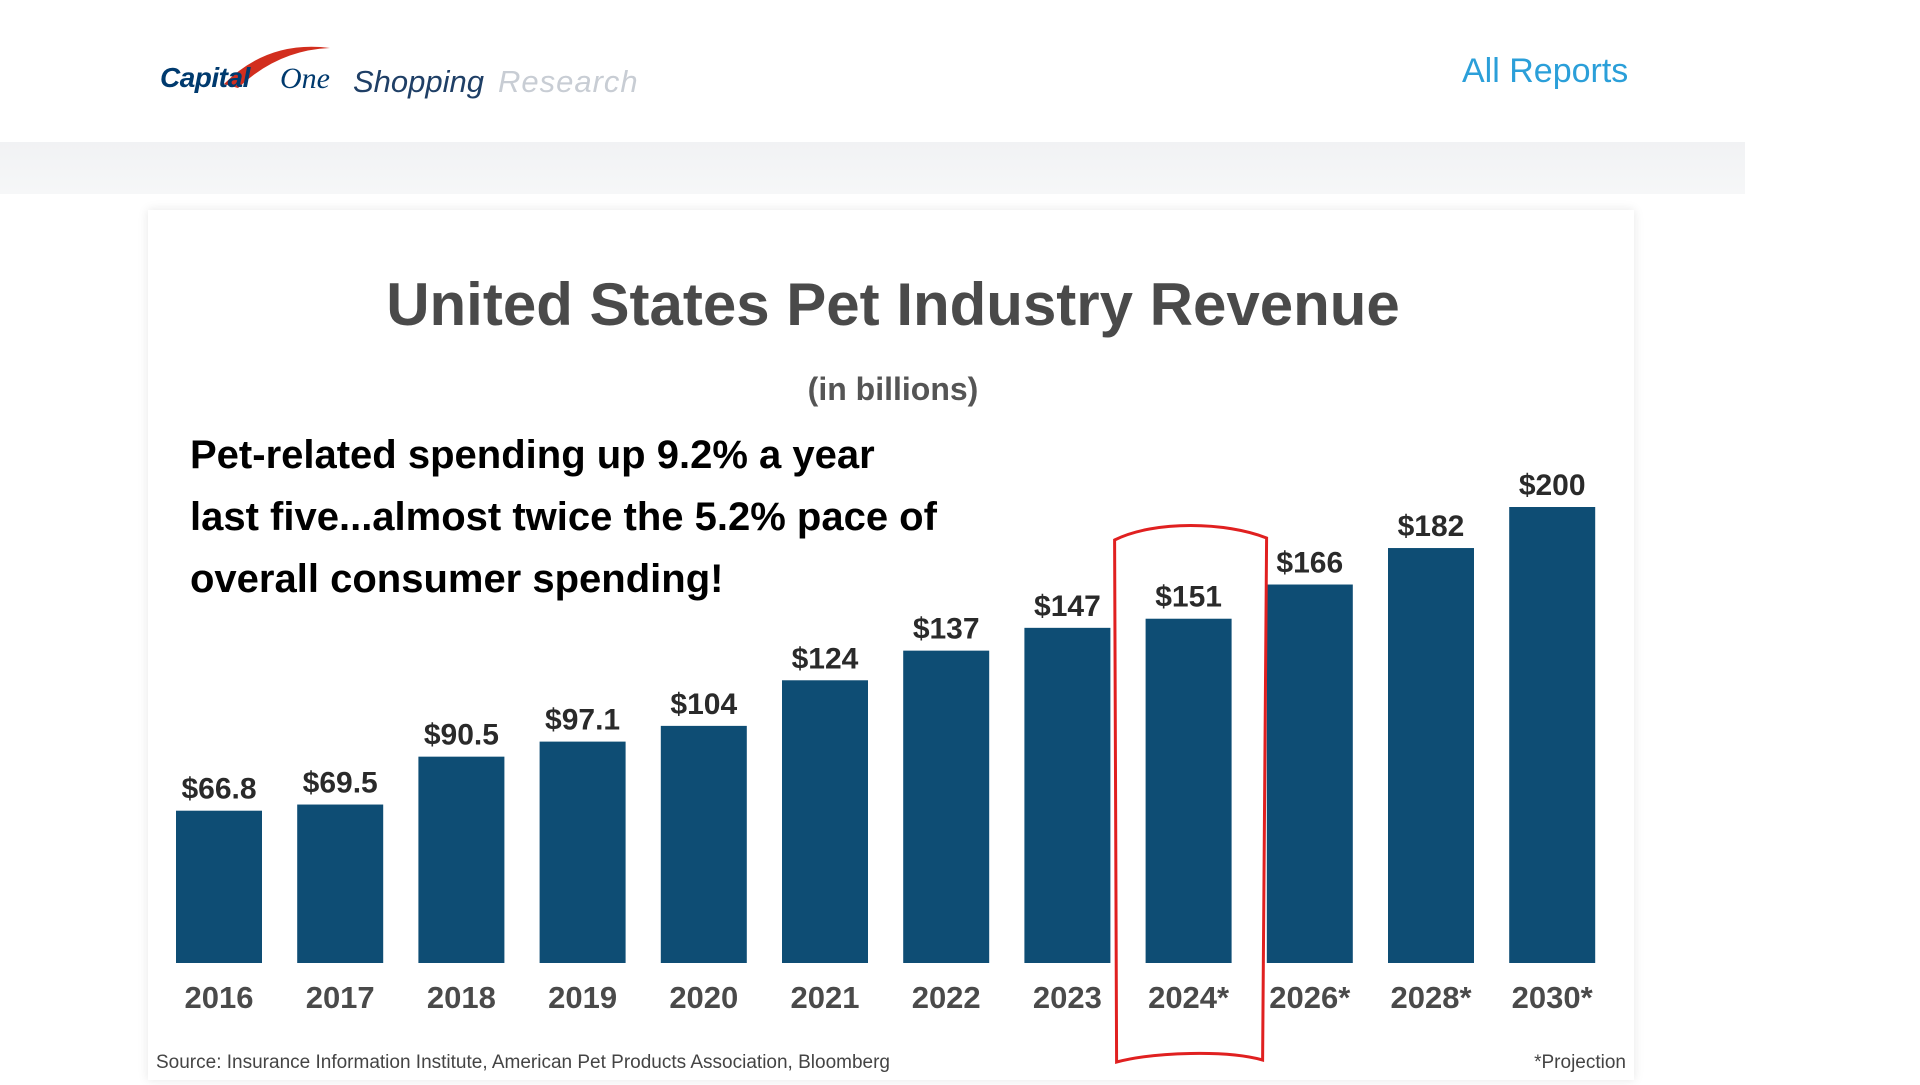 The height and width of the screenshot is (1085, 1920). What do you see at coordinates (305, 78) in the screenshot?
I see `logo-one-text: One` at bounding box center [305, 78].